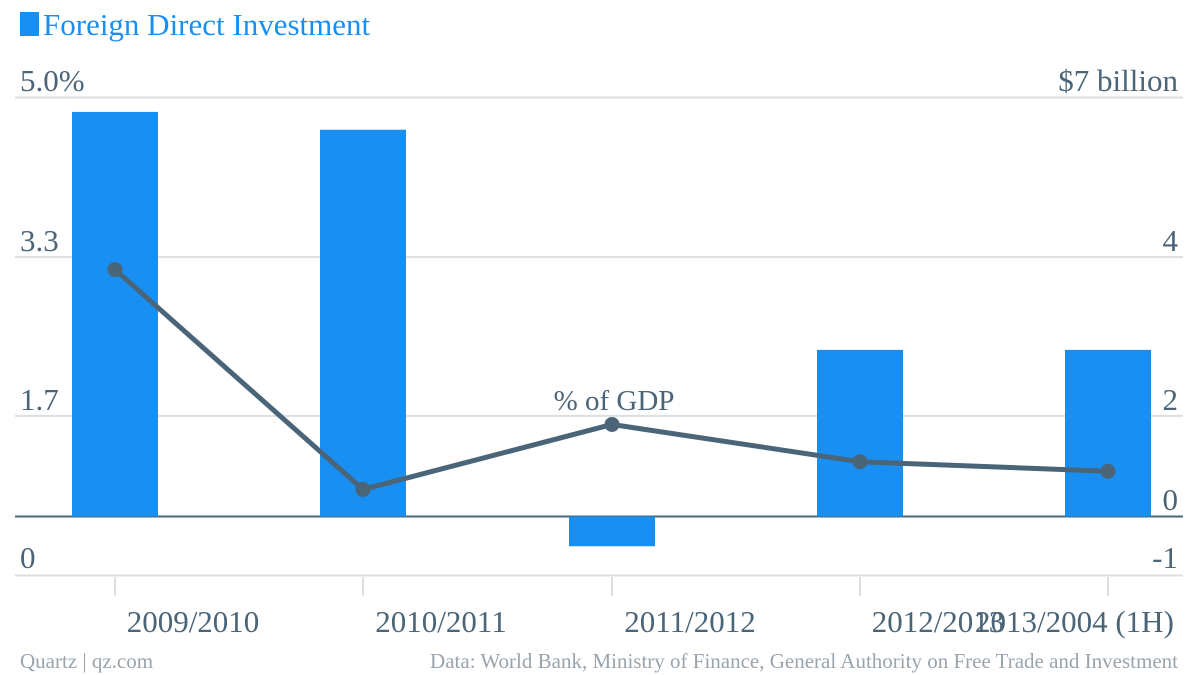 This screenshot has width=1199, height=675. Describe the element at coordinates (1118, 80) in the screenshot. I see `right-axis-tick-label: $7 billion` at that location.